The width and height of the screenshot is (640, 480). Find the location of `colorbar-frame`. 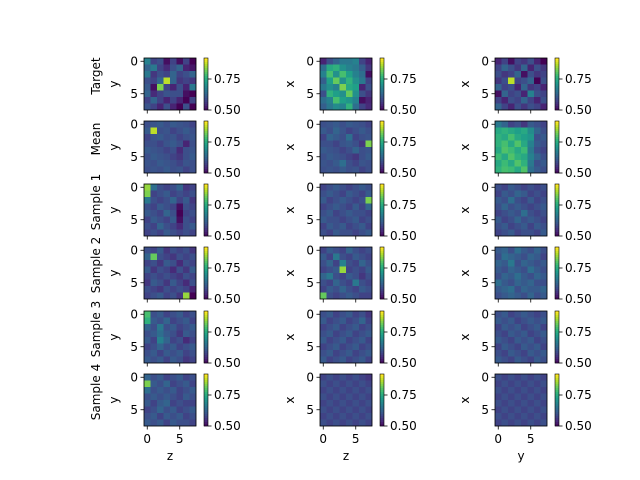

colorbar-frame is located at coordinates (557, 273).